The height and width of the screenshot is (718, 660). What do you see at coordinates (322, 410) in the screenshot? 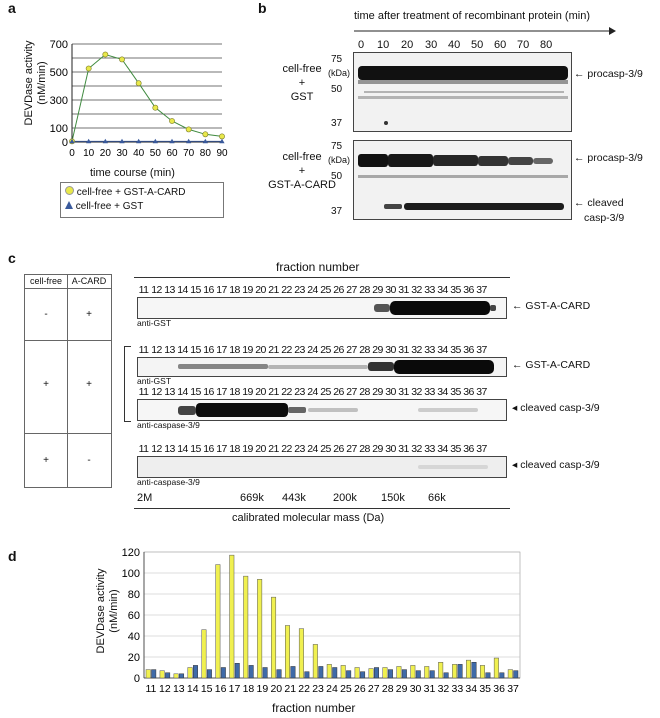
I see `blot-c3` at bounding box center [322, 410].